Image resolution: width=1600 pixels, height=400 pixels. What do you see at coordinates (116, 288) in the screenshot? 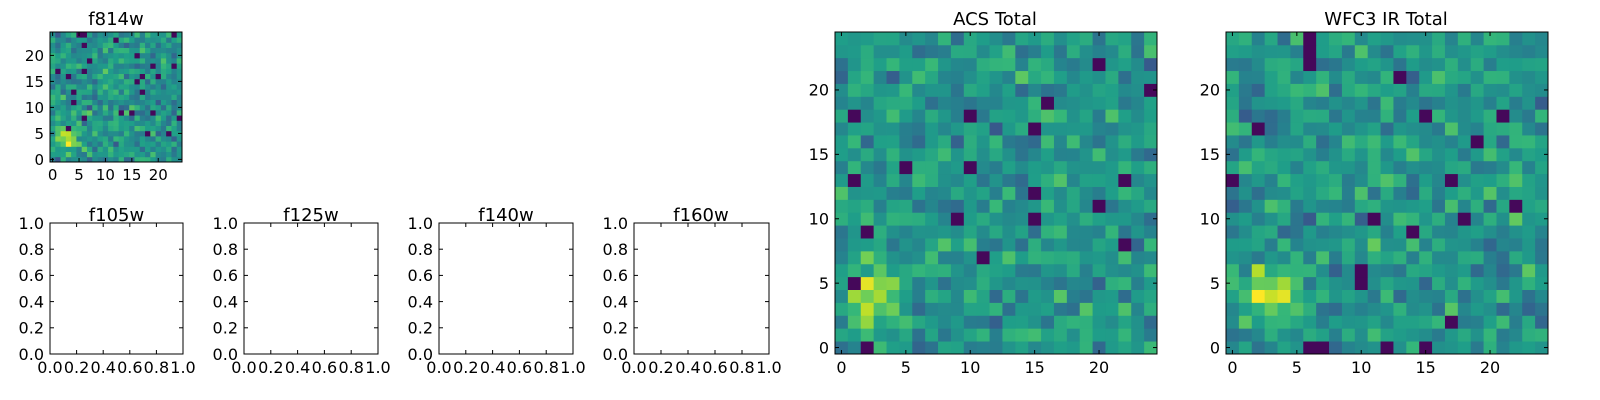
I see `axes-frame` at bounding box center [116, 288].